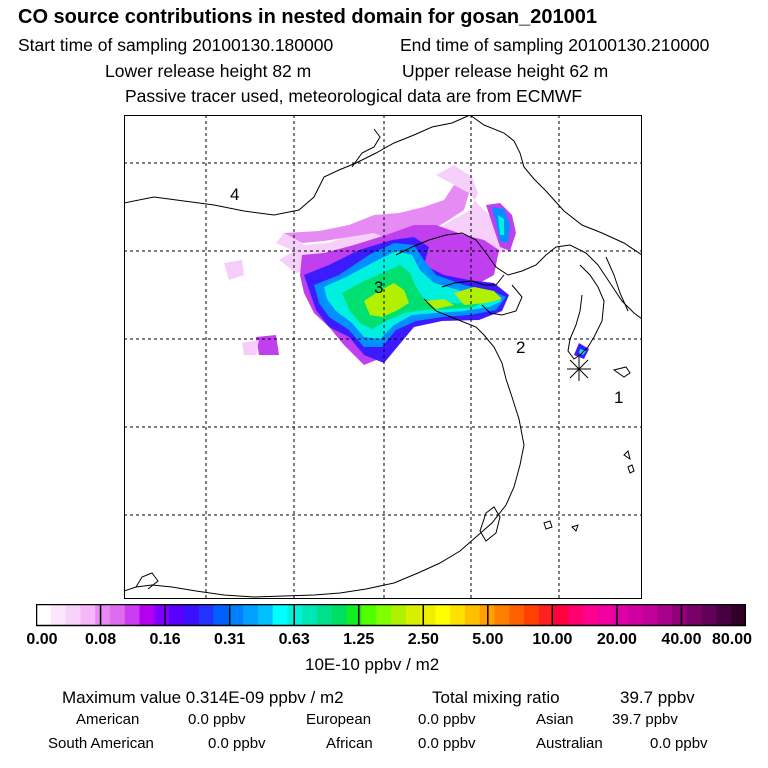 The height and width of the screenshot is (768, 768). What do you see at coordinates (555, 719) in the screenshot?
I see `region-asian-name: Asian` at bounding box center [555, 719].